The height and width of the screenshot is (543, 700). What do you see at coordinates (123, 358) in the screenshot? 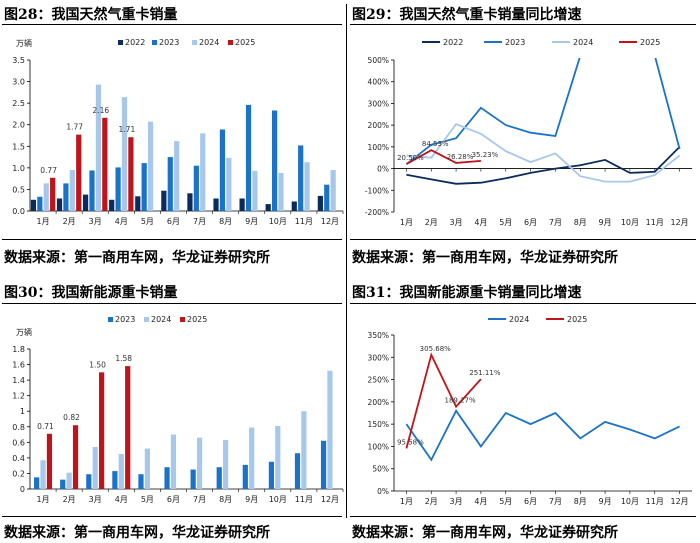
I see `data-label: 1.58` at bounding box center [123, 358].